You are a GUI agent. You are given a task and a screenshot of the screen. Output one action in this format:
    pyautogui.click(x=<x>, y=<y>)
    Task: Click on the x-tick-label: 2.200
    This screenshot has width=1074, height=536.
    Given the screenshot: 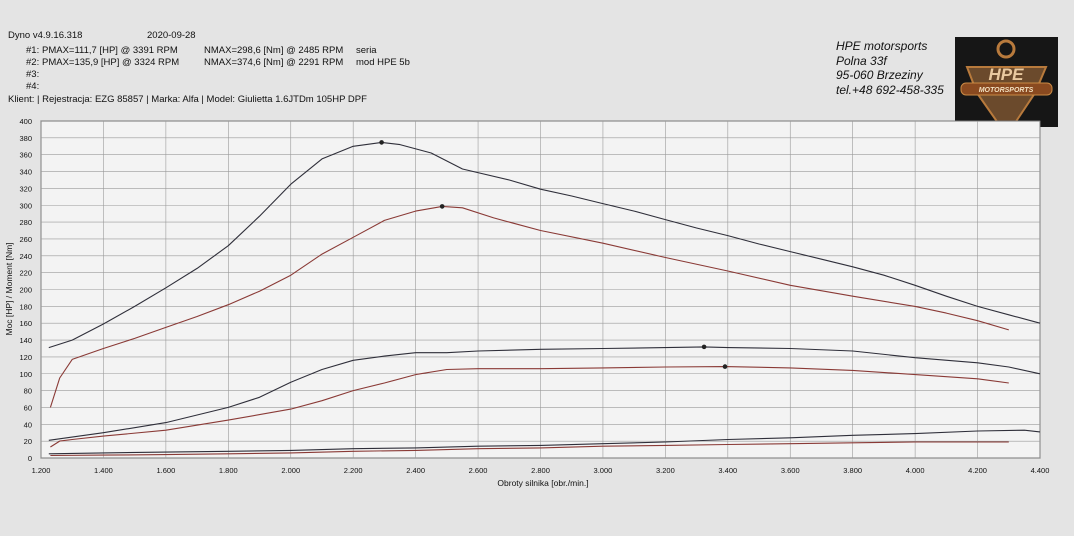 What is the action you would take?
    pyautogui.click(x=353, y=470)
    